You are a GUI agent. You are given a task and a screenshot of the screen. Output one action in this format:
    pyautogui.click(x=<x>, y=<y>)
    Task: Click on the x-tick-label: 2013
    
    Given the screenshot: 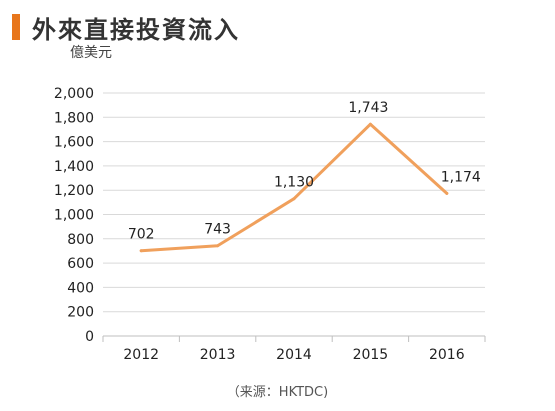 What is the action you would take?
    pyautogui.click(x=218, y=355)
    